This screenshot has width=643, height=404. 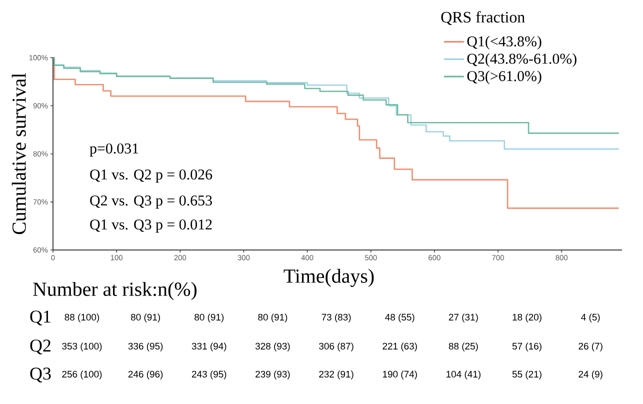 I want to click on text: 73 (83), so click(x=336, y=318).